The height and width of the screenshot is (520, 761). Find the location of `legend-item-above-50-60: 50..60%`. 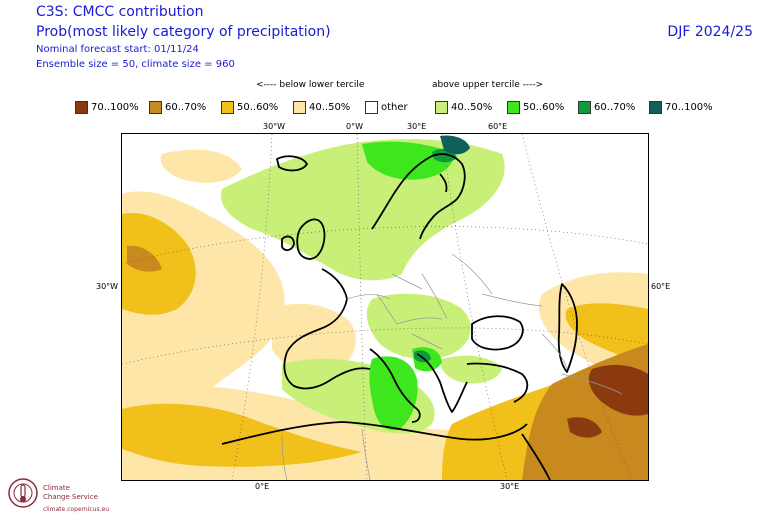

legend-item-above-50-60: 50..60% is located at coordinates (535, 107).